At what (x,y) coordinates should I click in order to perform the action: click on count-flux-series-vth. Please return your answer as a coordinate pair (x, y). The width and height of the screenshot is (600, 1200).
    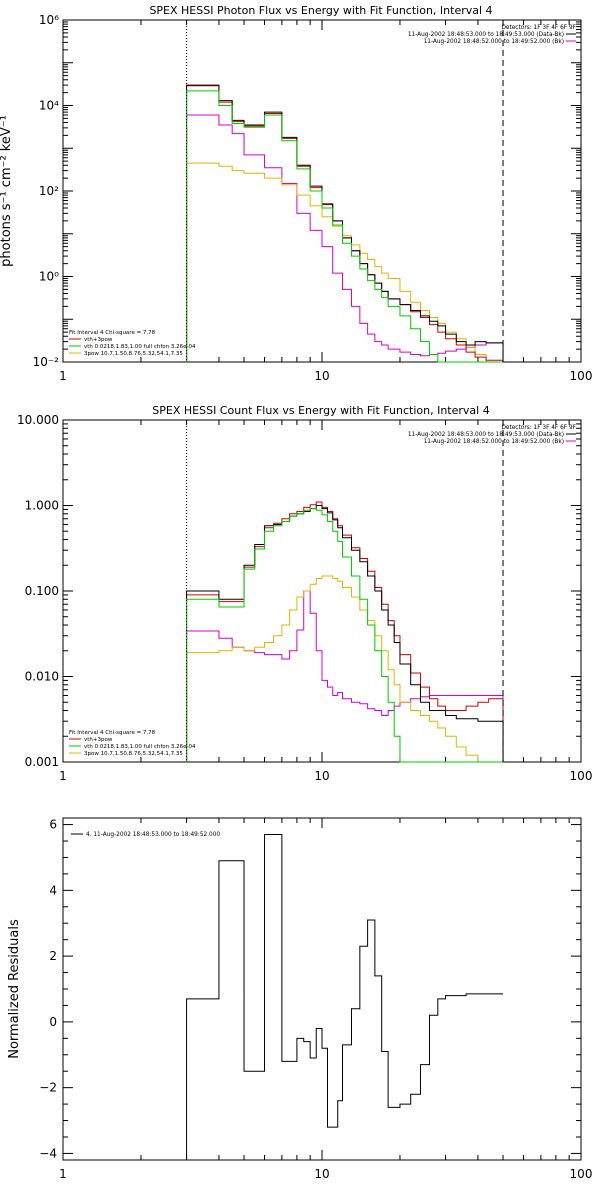
    Looking at the image, I should click on (345, 635).